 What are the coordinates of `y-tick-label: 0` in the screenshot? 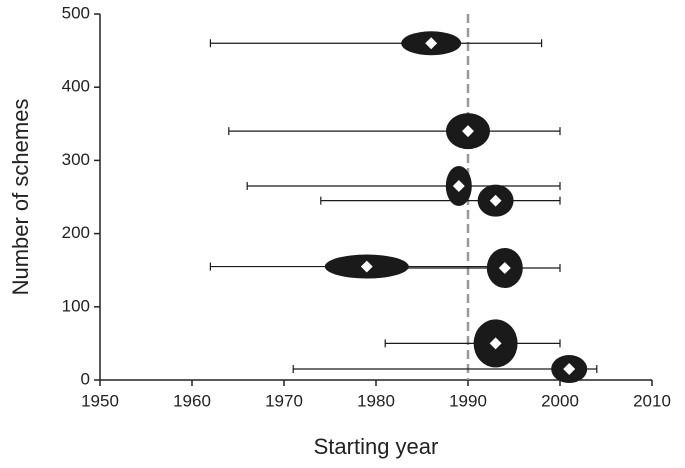 It's located at (85, 378).